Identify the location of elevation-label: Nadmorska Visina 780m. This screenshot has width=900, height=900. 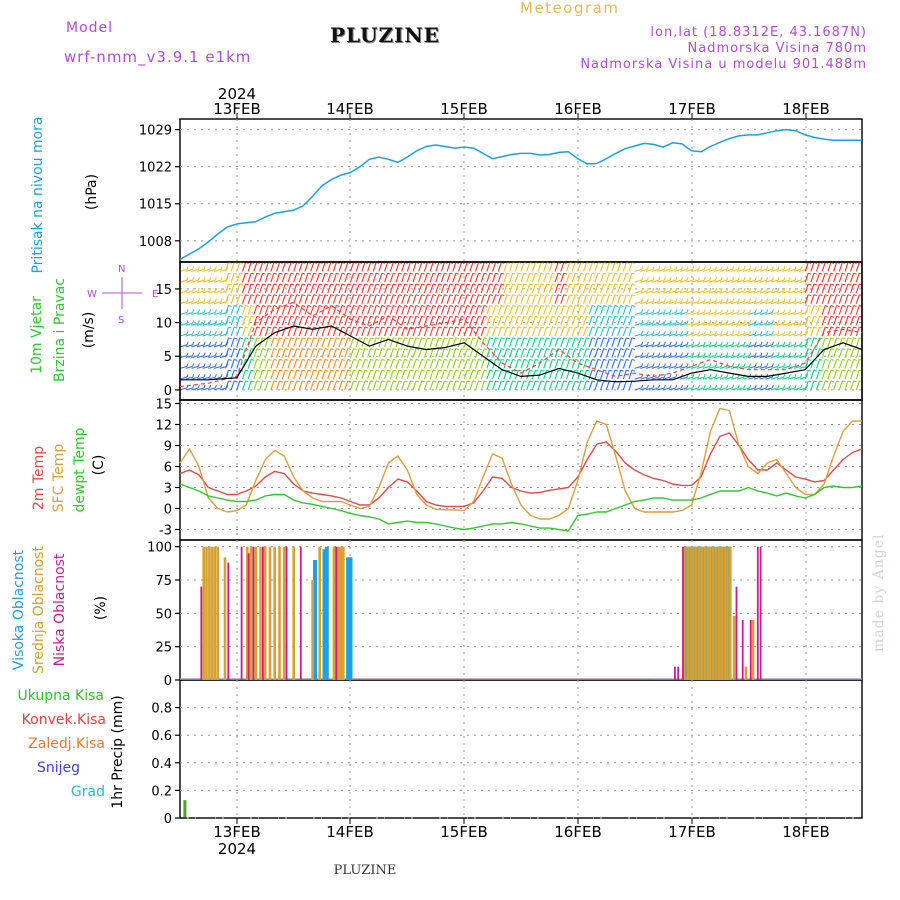
(777, 48).